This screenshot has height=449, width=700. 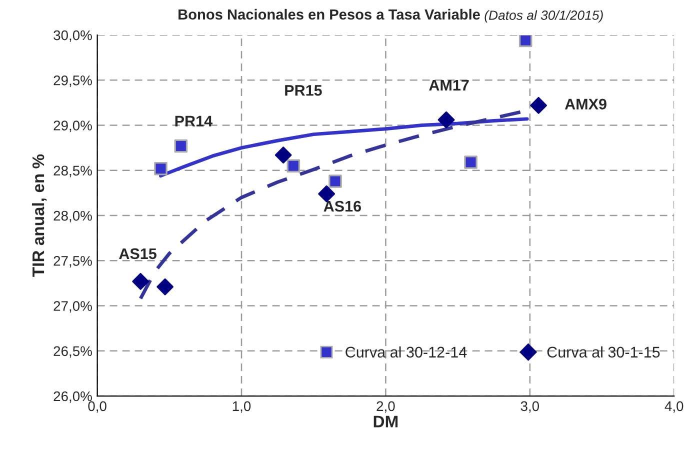 What do you see at coordinates (386, 422) in the screenshot?
I see `x-axis-title: DM` at bounding box center [386, 422].